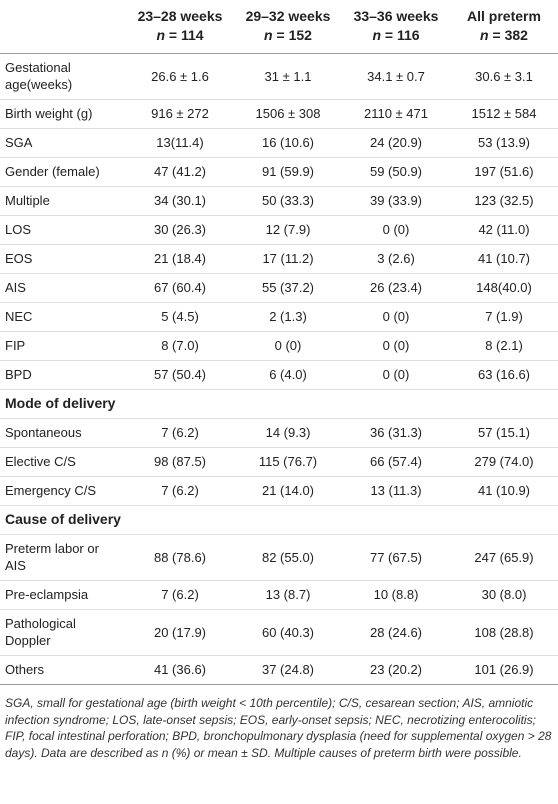  What do you see at coordinates (288, 16) in the screenshot?
I see `column-title: 29–32 weeks` at bounding box center [288, 16].